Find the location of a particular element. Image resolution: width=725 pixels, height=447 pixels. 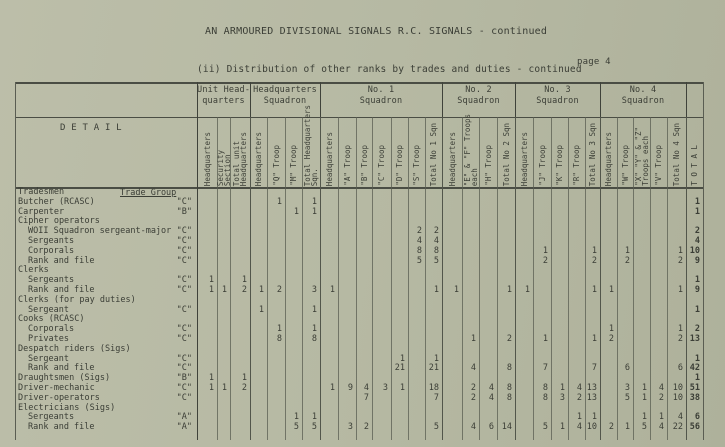

row-label: Carpenter is located at coordinates (41, 211).